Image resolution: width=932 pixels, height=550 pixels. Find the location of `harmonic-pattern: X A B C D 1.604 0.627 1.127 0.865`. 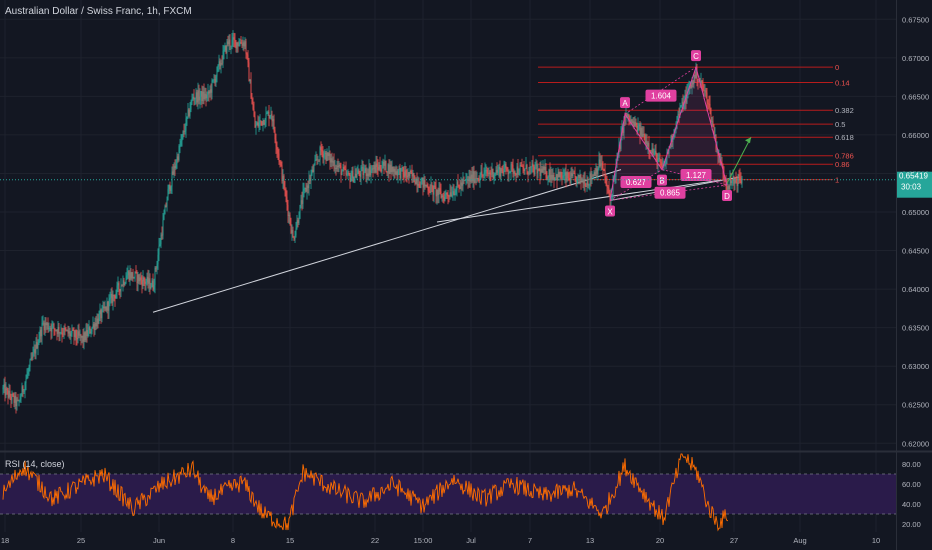

harmonic-pattern: X A B C D 1.604 0.627 1.127 0.865 is located at coordinates (678, 133).